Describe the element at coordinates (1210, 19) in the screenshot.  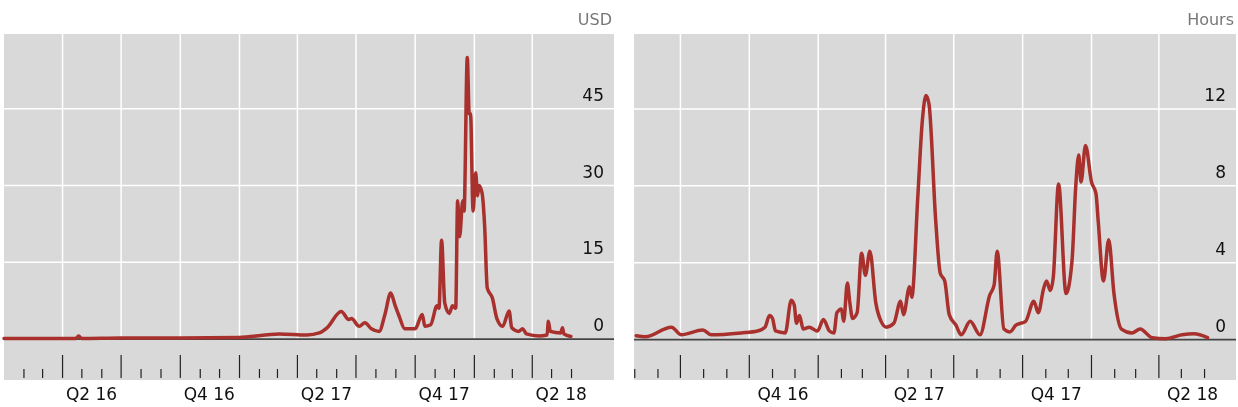
I see `y-axis-title: Hours` at that location.